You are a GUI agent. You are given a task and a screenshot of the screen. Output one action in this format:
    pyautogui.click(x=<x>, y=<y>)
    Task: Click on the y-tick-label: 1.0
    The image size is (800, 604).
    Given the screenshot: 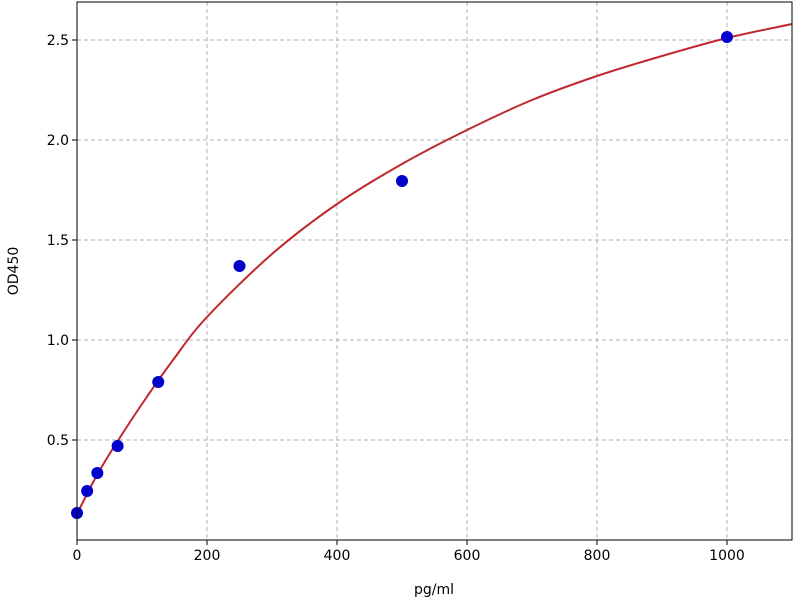 What is the action you would take?
    pyautogui.click(x=58, y=341)
    